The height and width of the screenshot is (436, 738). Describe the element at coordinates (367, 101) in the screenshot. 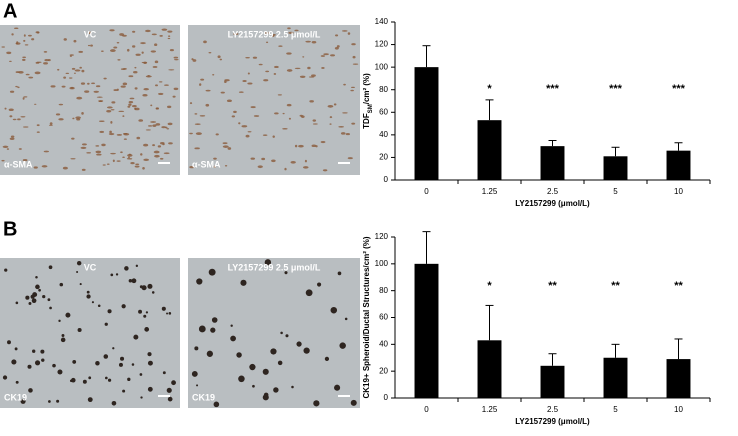

I see `y-axis-label: TDFSM/cm² (%)` at that location.